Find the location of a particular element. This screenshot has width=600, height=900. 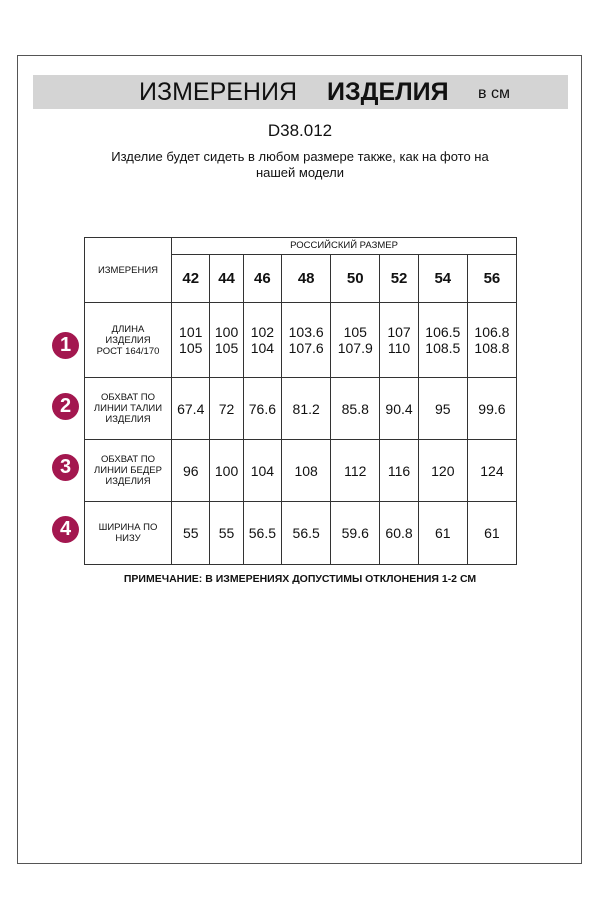

cell-value: 81.2 is located at coordinates (306, 408).